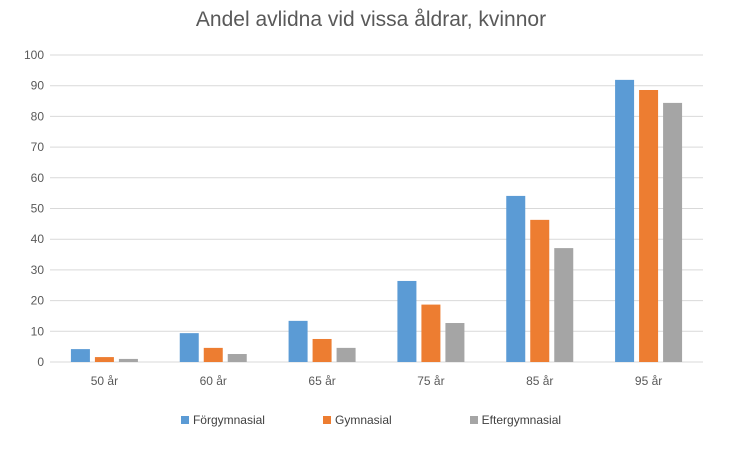  Describe the element at coordinates (40, 362) in the screenshot. I see `y-tick-label: 0` at that location.